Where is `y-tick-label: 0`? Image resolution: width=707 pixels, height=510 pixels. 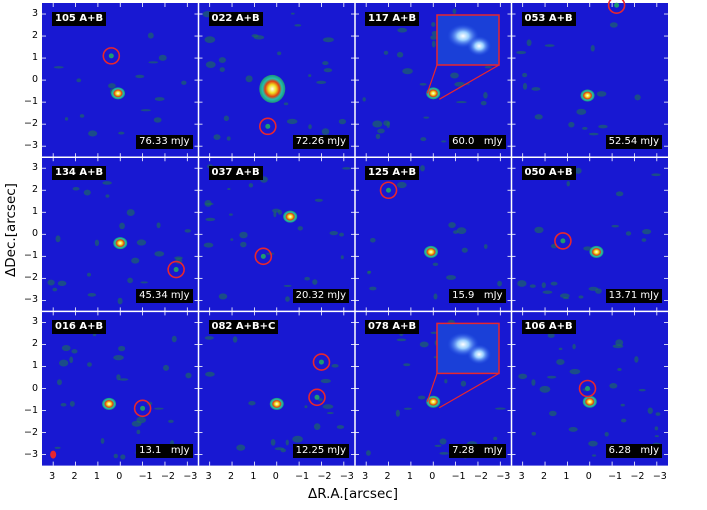 y-tick-label: 0 is located at coordinates (34, 234).